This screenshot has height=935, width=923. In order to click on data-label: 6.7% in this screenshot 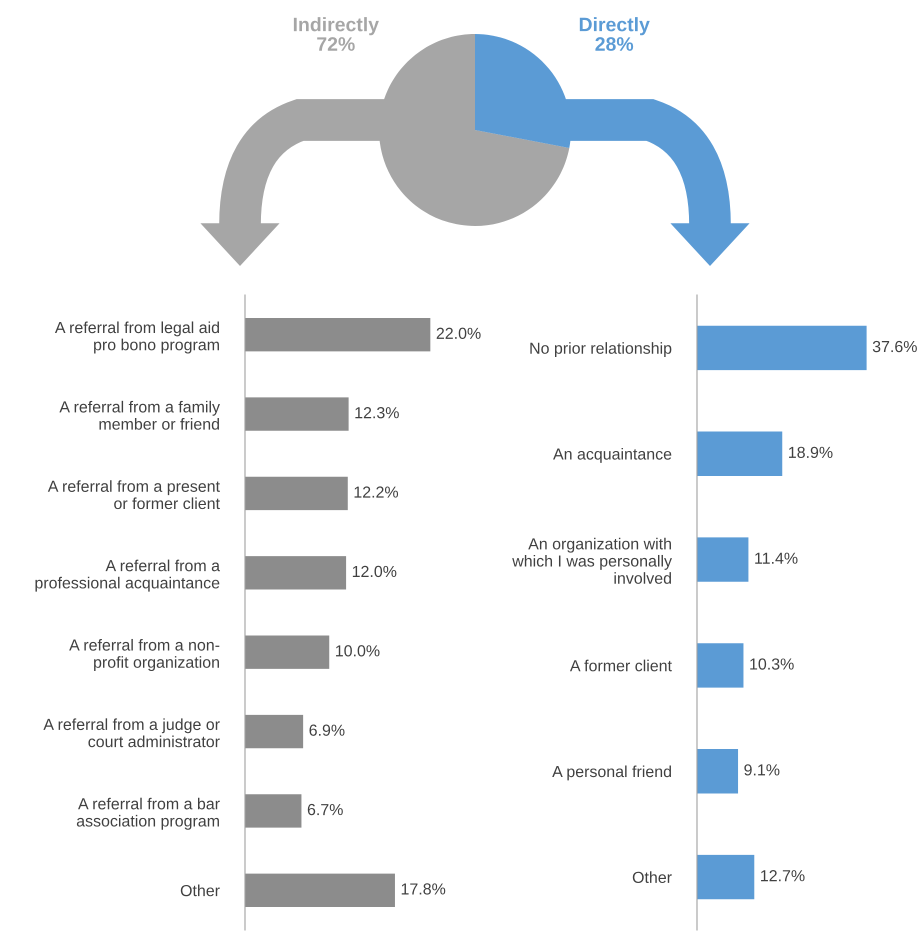, I will do `click(325, 810)`.